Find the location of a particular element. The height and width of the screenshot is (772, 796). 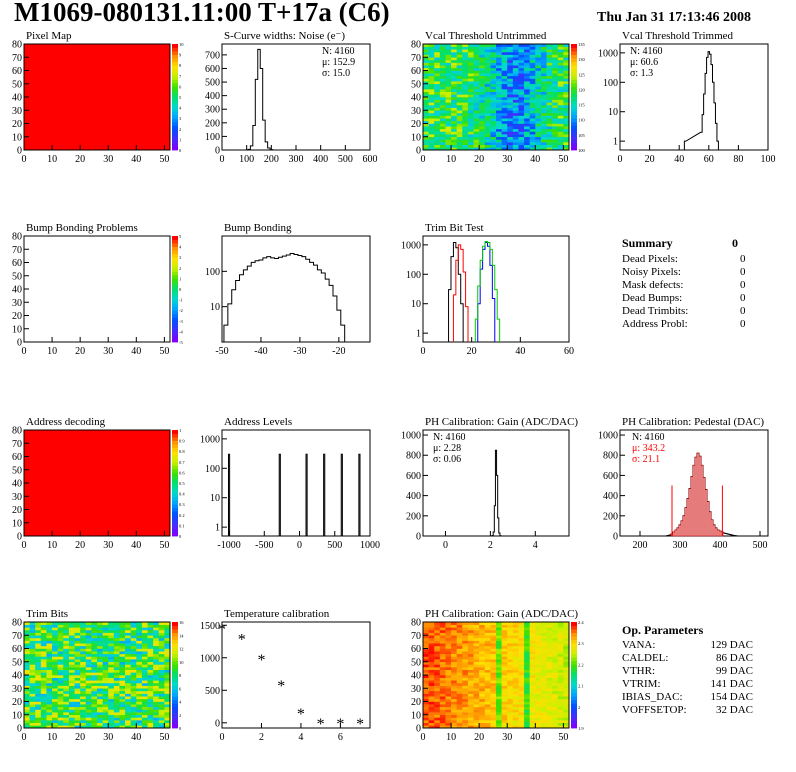

y-tick-label: 20 is located at coordinates (17, 124).